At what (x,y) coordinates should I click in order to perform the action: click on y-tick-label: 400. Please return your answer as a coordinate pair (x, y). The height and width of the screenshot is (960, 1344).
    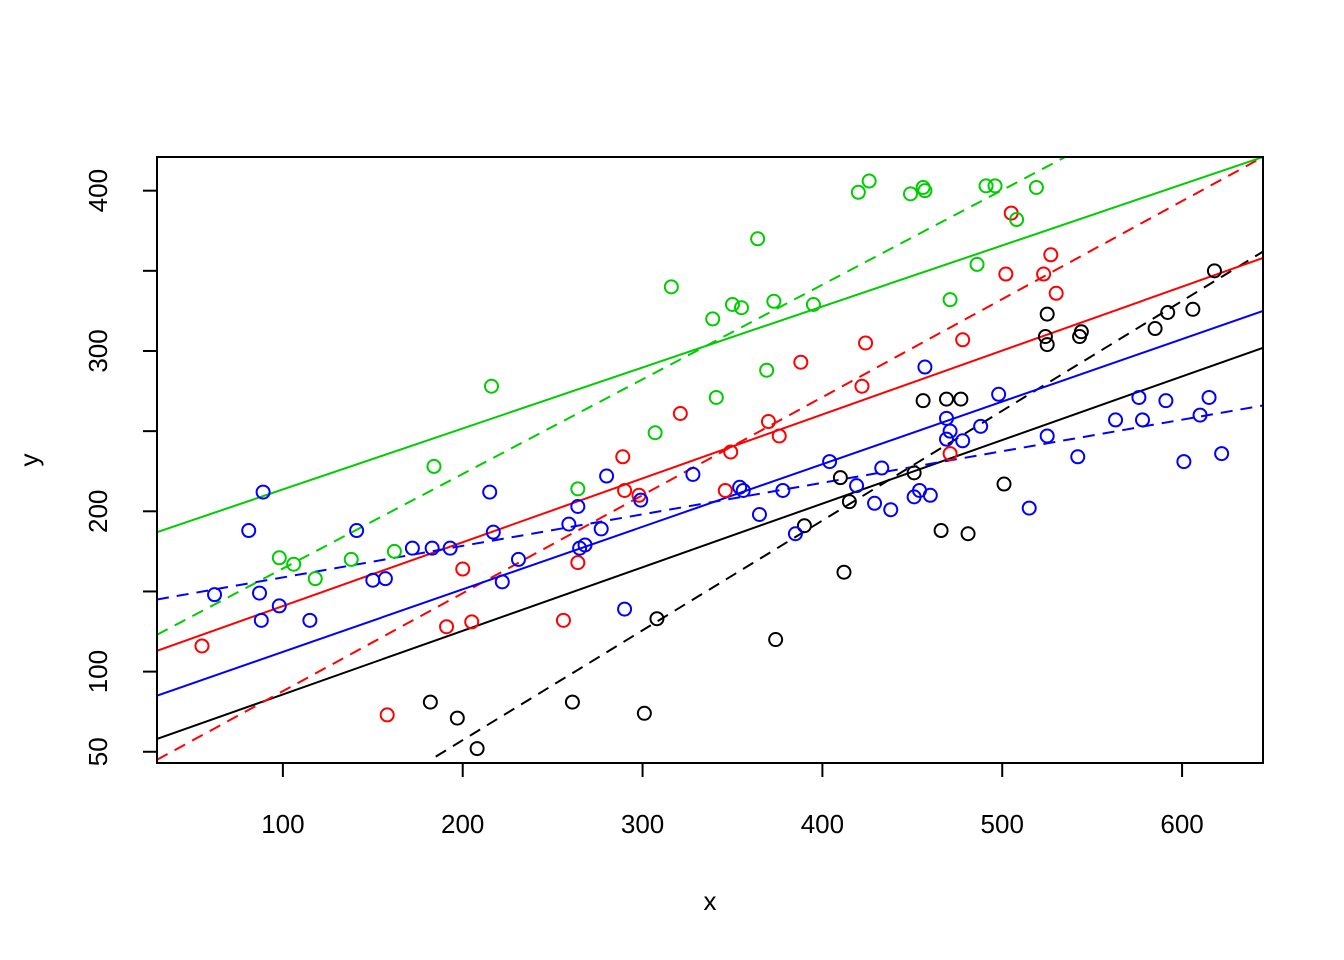
    Looking at the image, I should click on (98, 190).